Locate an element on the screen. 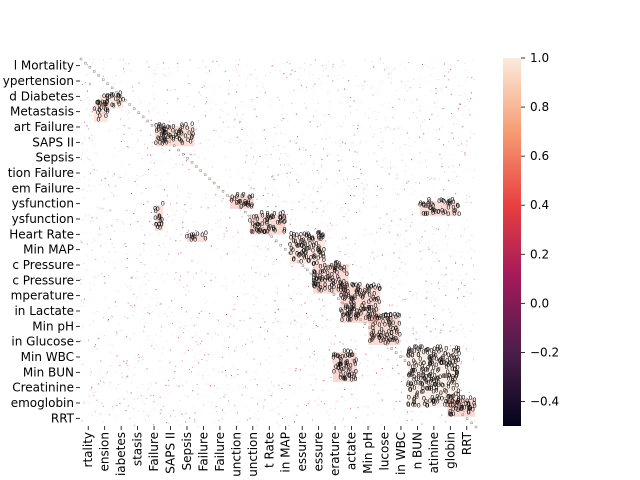 This screenshot has width=640, height=480. x-tick-label: n BUN is located at coordinates (417, 450).